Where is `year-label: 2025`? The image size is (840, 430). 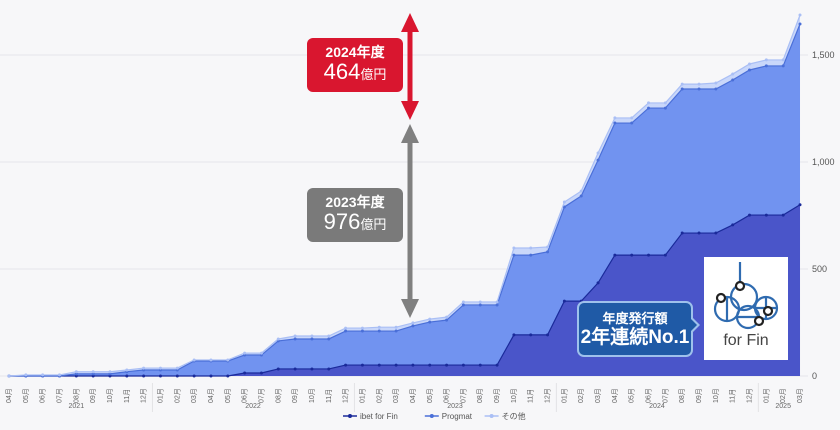 year-label: 2025 is located at coordinates (783, 406).